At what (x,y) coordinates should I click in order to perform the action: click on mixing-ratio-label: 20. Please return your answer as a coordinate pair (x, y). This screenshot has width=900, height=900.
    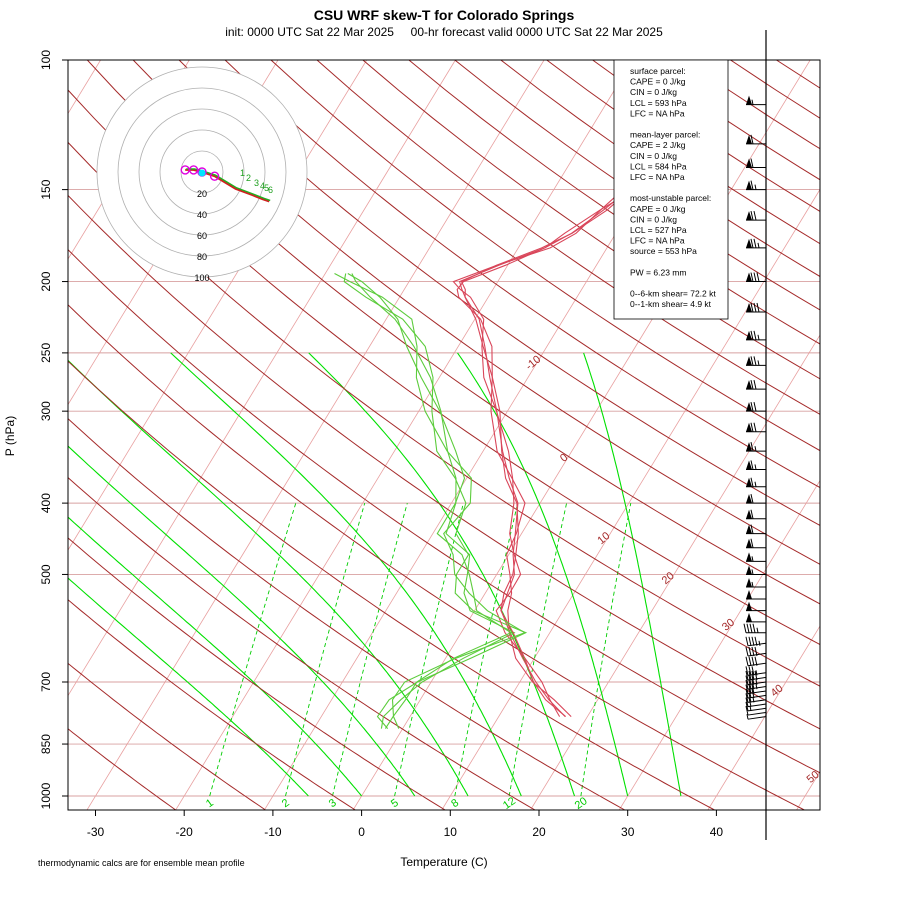
    Looking at the image, I should click on (581, 803).